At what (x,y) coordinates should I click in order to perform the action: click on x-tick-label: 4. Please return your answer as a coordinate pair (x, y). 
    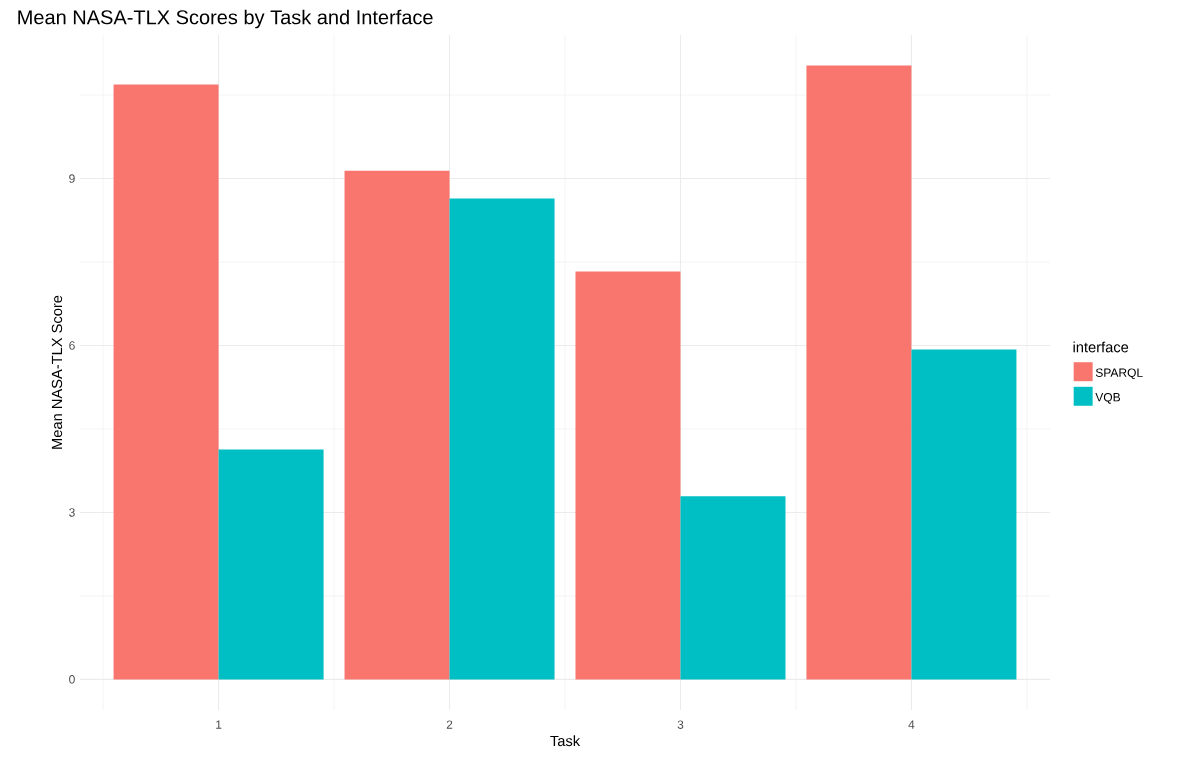
    Looking at the image, I should click on (911, 724).